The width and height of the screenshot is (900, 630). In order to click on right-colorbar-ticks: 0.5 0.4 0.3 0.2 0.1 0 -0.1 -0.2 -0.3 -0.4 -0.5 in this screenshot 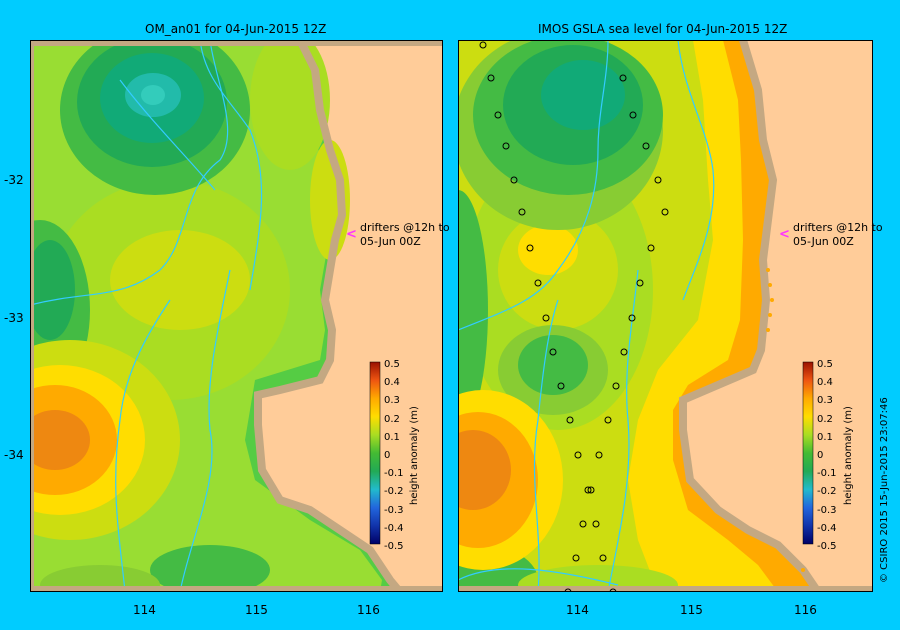, I will do `click(827, 456)`.